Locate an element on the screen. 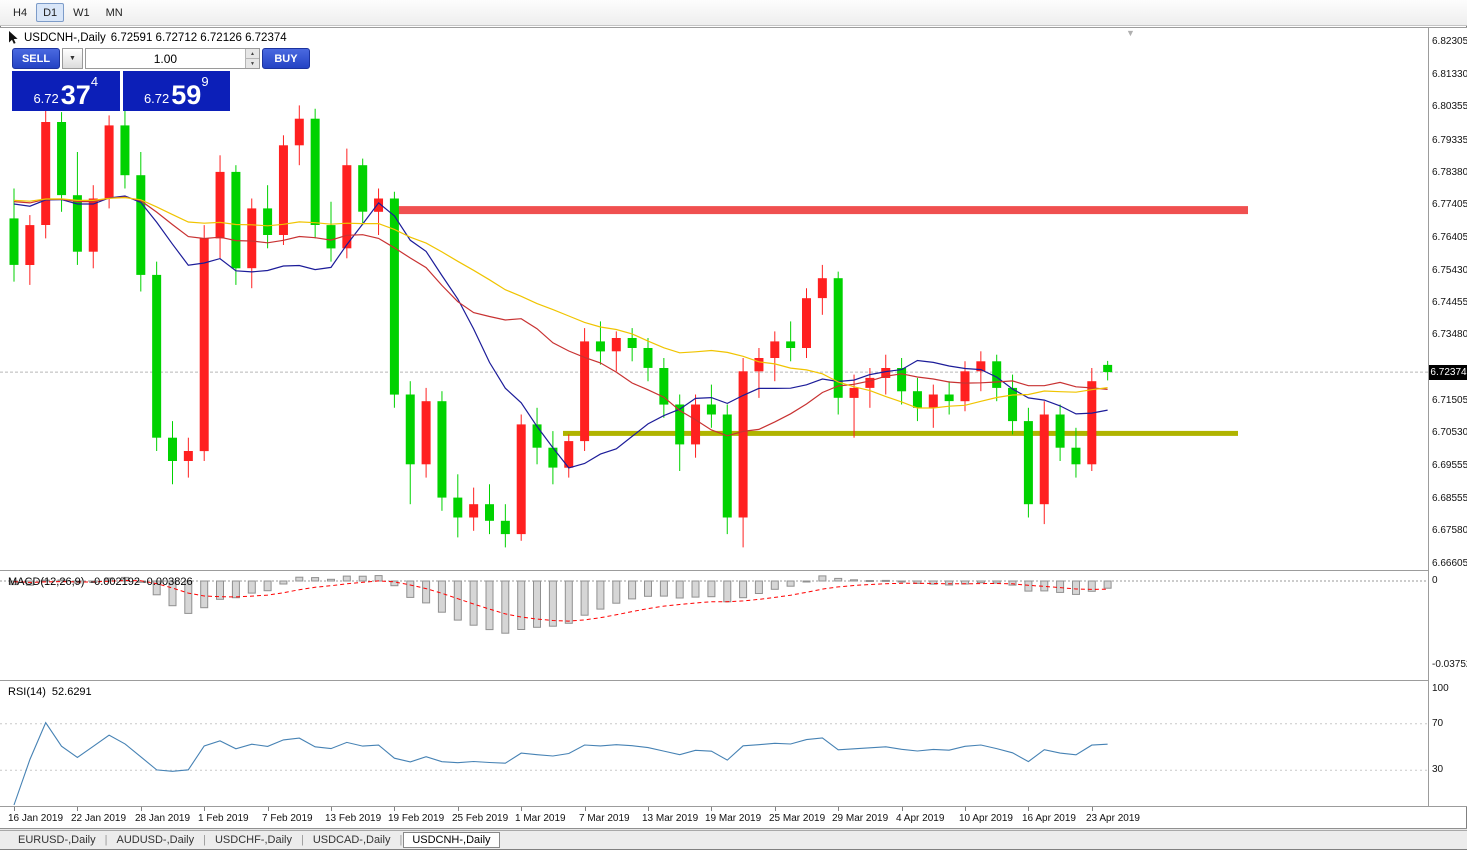 Image resolution: width=1467 pixels, height=850 pixels. resistance-line is located at coordinates (822, 210).